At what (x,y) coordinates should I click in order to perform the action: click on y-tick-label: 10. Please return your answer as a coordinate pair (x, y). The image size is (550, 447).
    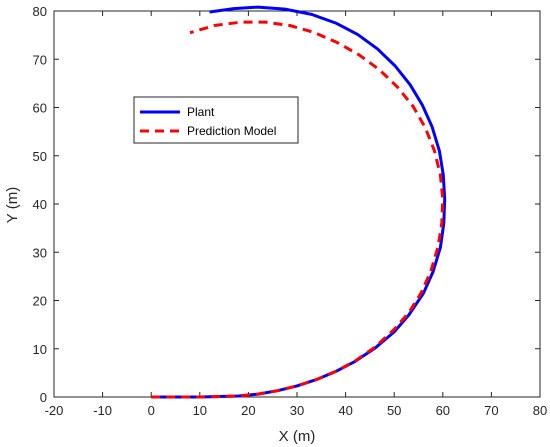
    Looking at the image, I should click on (40, 349).